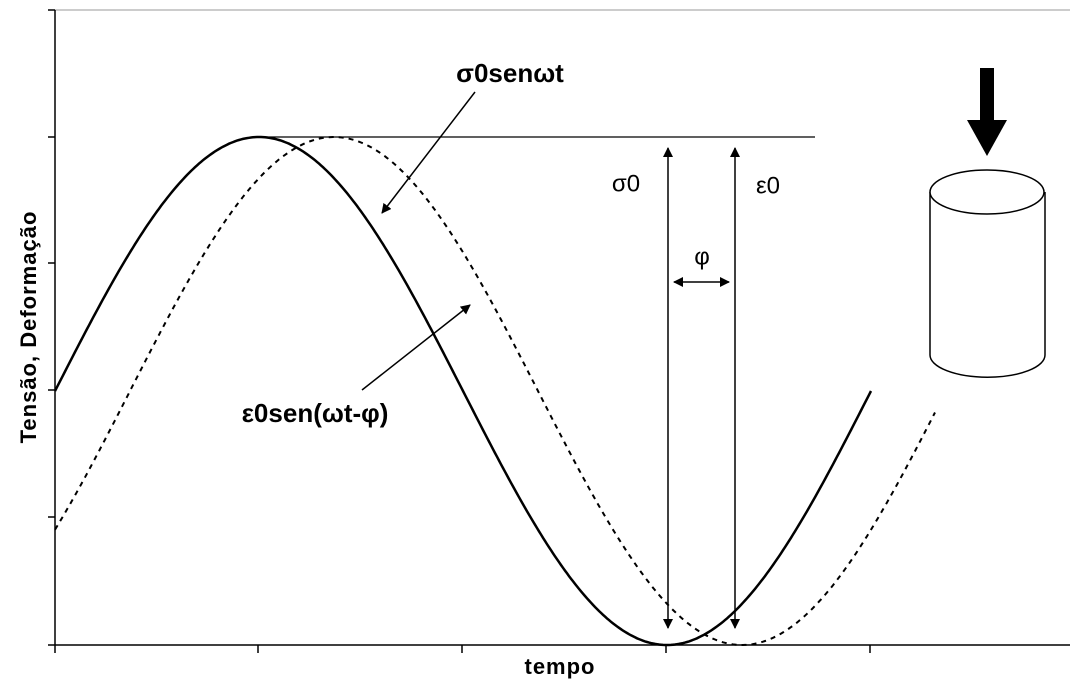  Describe the element at coordinates (560, 666) in the screenshot. I see `x-axis-label: tempo` at that location.